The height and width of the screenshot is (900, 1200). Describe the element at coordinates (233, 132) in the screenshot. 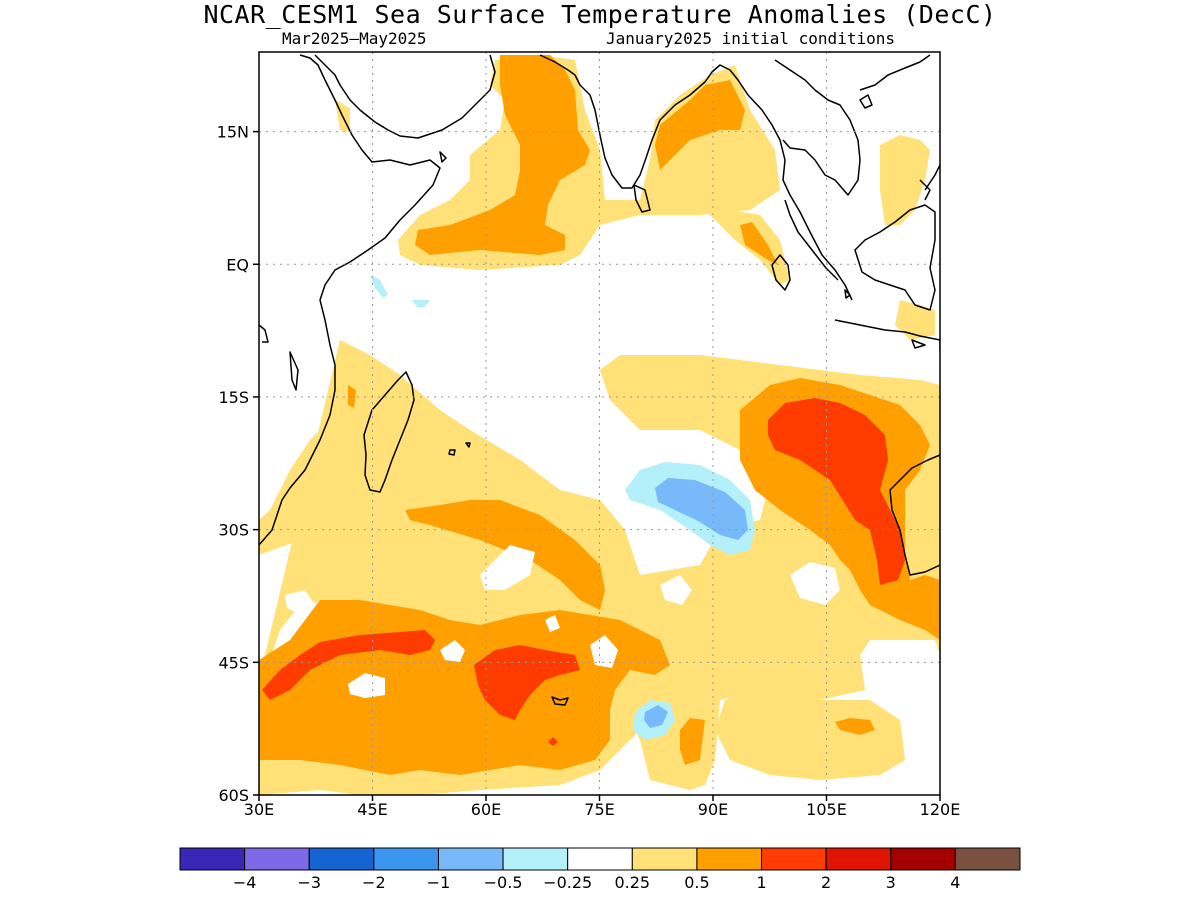

I see `lat-tick-label: 15N` at that location.